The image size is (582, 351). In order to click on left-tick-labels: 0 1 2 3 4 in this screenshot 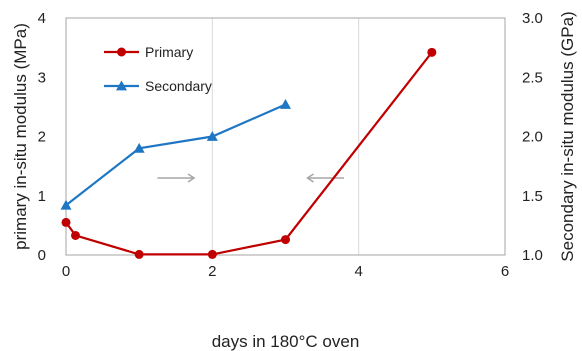, I will do `click(42, 137)`.